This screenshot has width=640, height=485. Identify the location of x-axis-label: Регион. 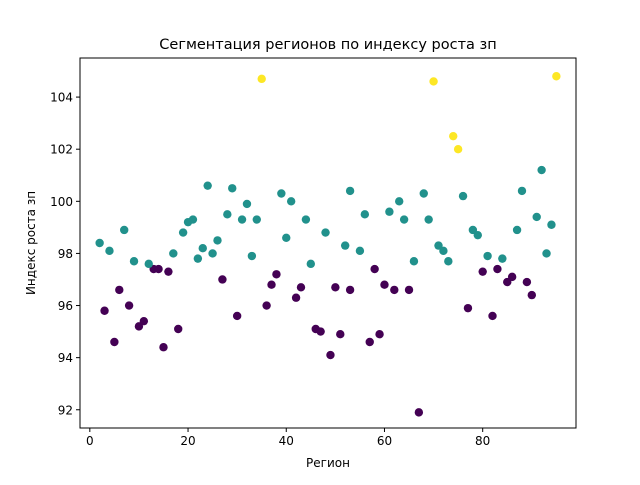
(328, 463).